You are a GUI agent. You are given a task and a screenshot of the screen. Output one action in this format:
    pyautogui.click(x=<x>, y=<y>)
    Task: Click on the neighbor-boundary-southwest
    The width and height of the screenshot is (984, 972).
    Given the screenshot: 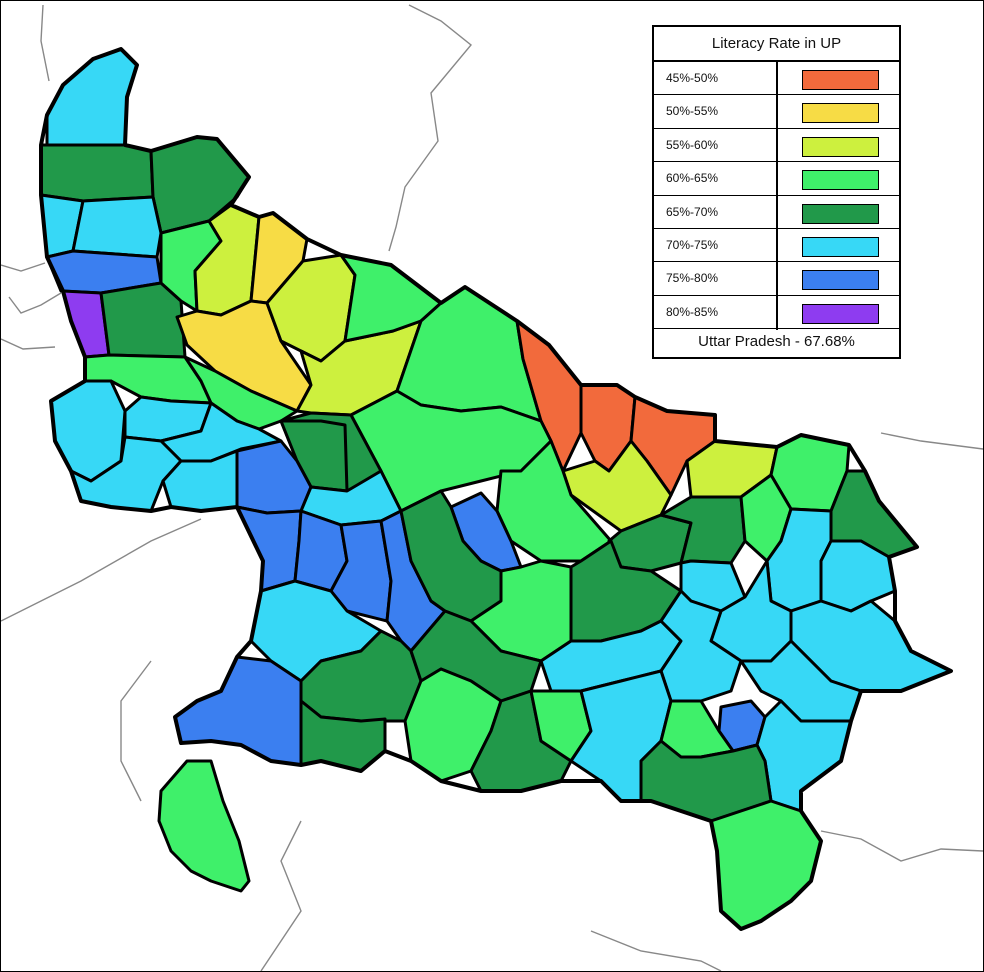 What is the action you would take?
    pyautogui.click(x=101, y=570)
    